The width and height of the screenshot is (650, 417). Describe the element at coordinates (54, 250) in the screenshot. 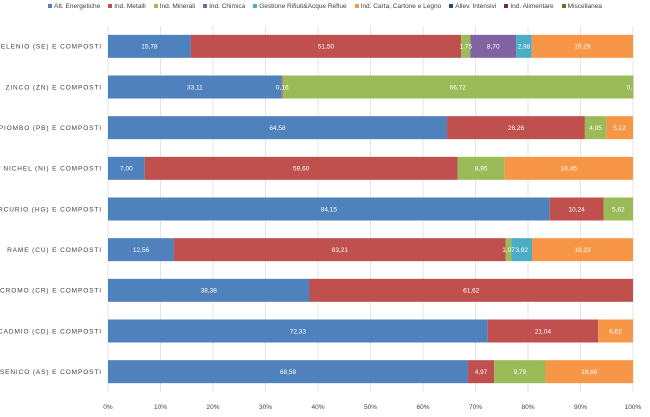

I see `category-label: RAME (CU) E COMPOSTI` at that location.